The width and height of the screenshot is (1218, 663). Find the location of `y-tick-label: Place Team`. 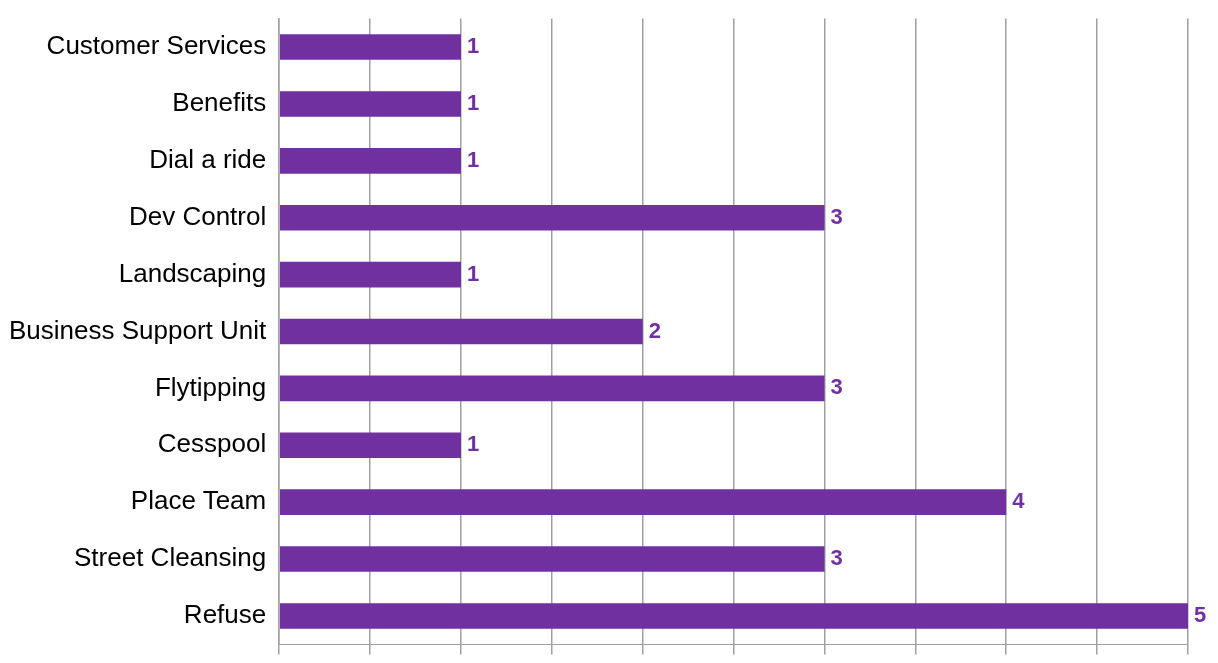

y-tick-label: Place Team is located at coordinates (198, 500).